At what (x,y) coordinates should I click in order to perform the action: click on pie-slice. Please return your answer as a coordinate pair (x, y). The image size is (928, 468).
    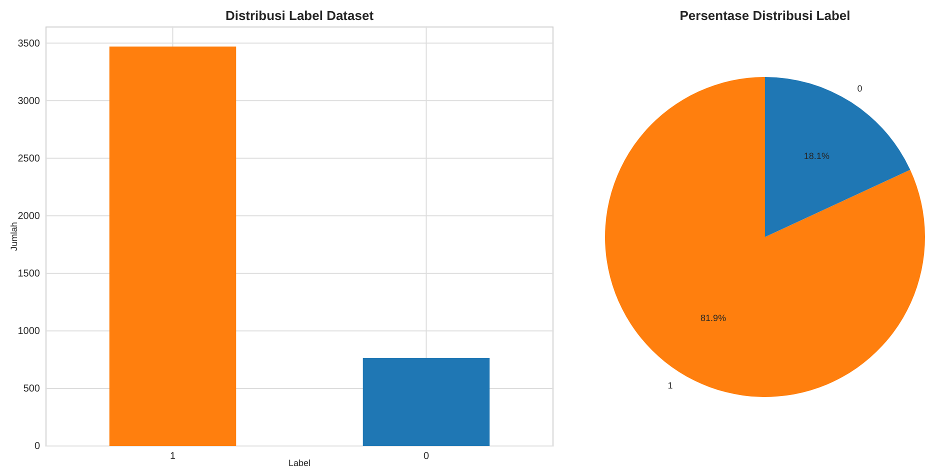
    Looking at the image, I should click on (837, 157).